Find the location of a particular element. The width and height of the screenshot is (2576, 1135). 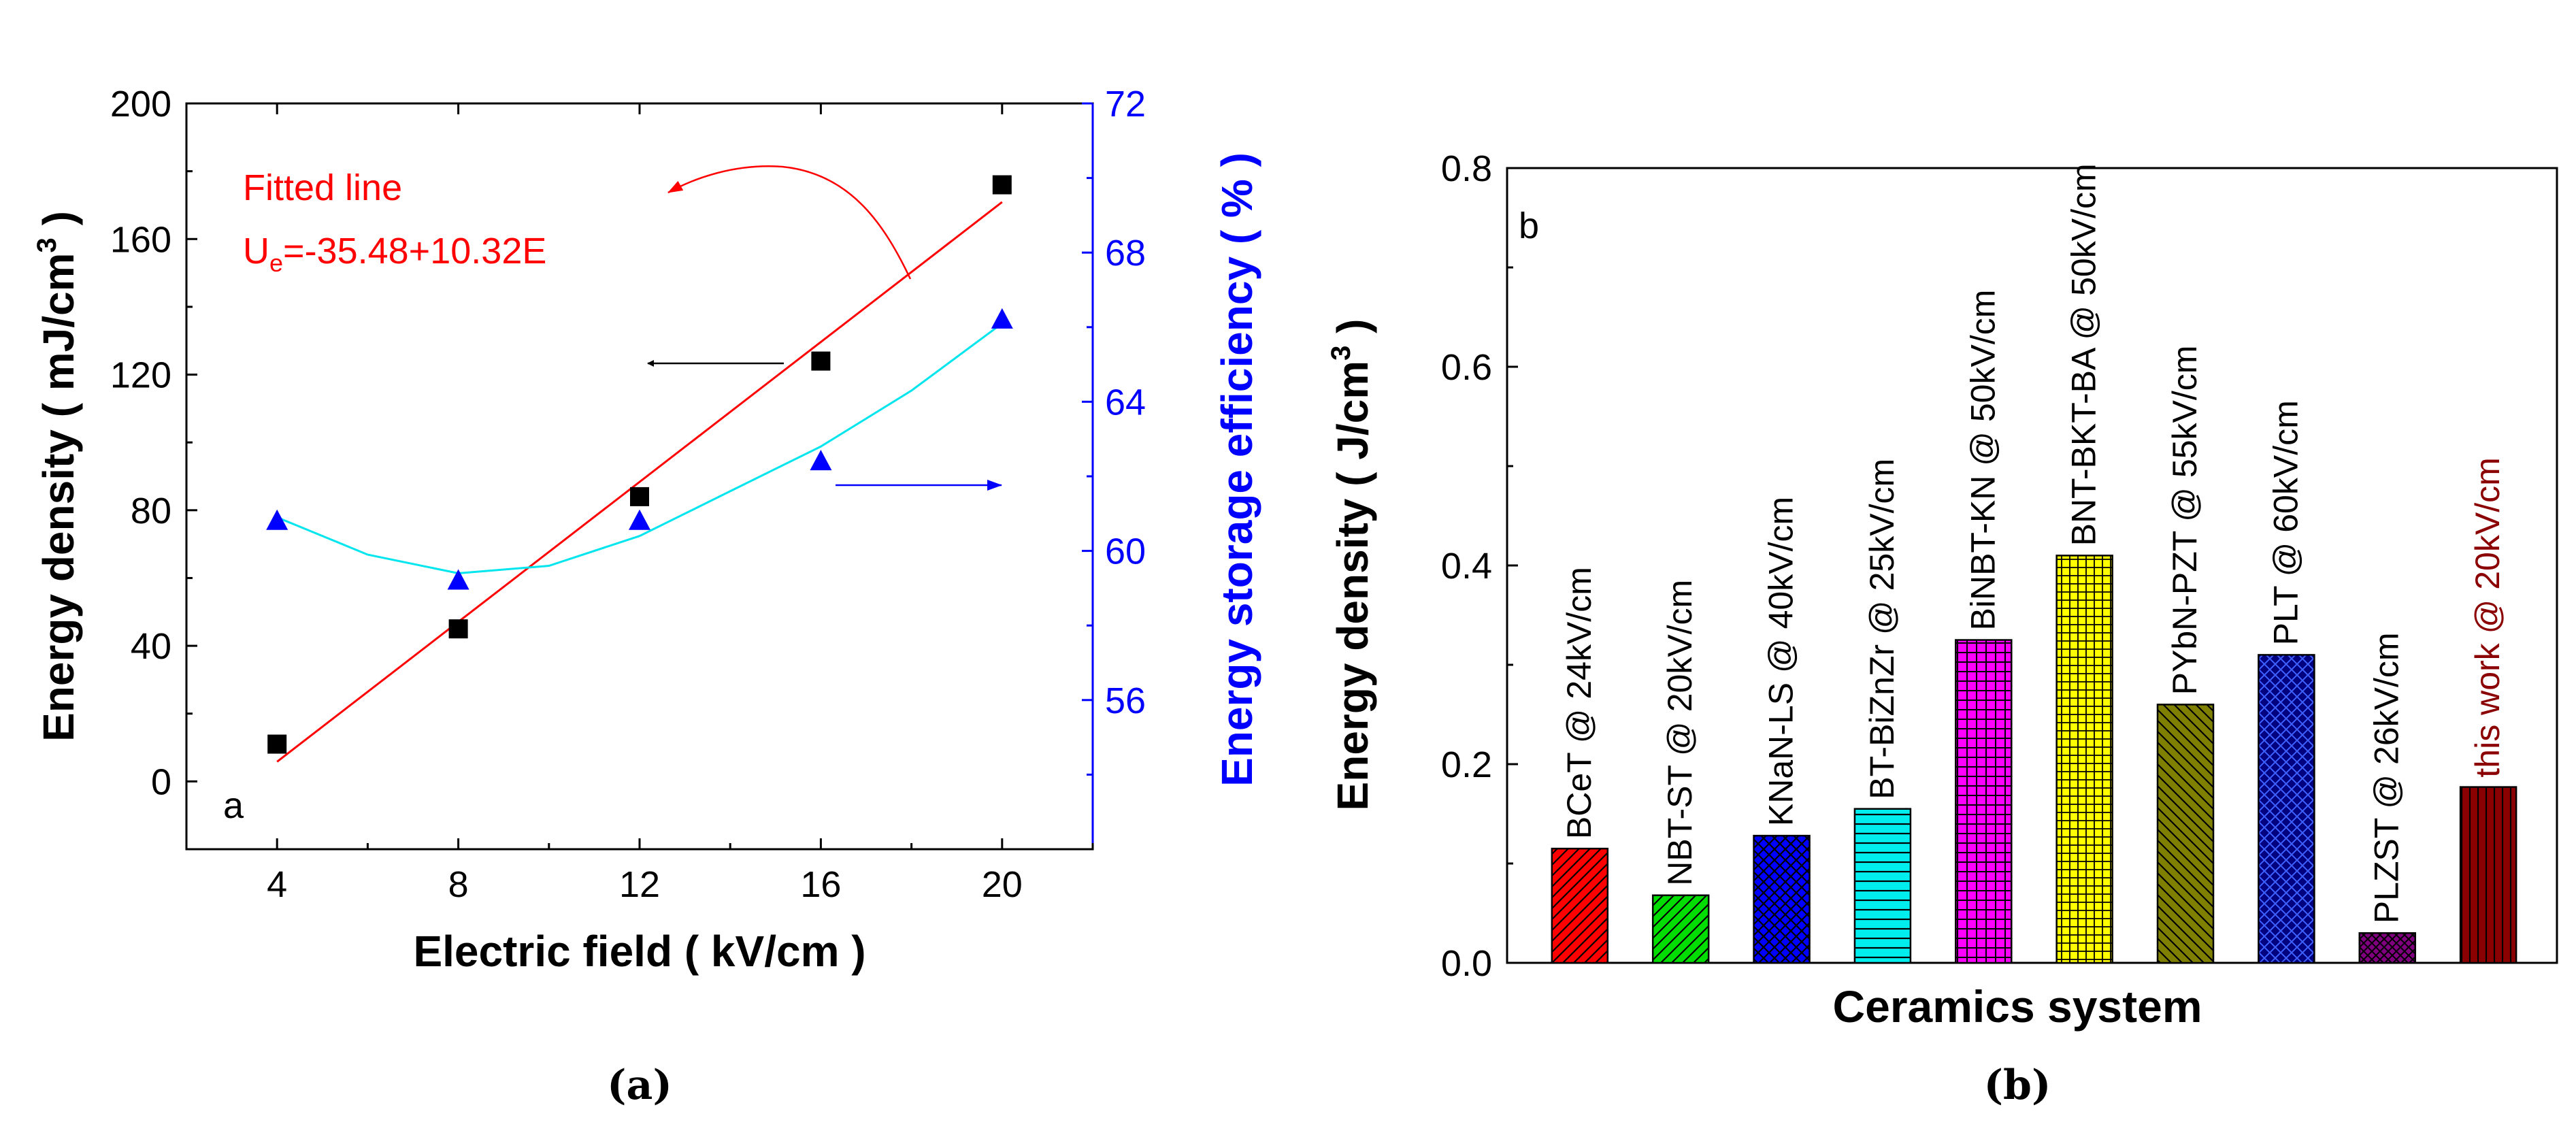

bar-category-label: BNT-BKT-BA @ 50kV/cm is located at coordinates (2084, 354).